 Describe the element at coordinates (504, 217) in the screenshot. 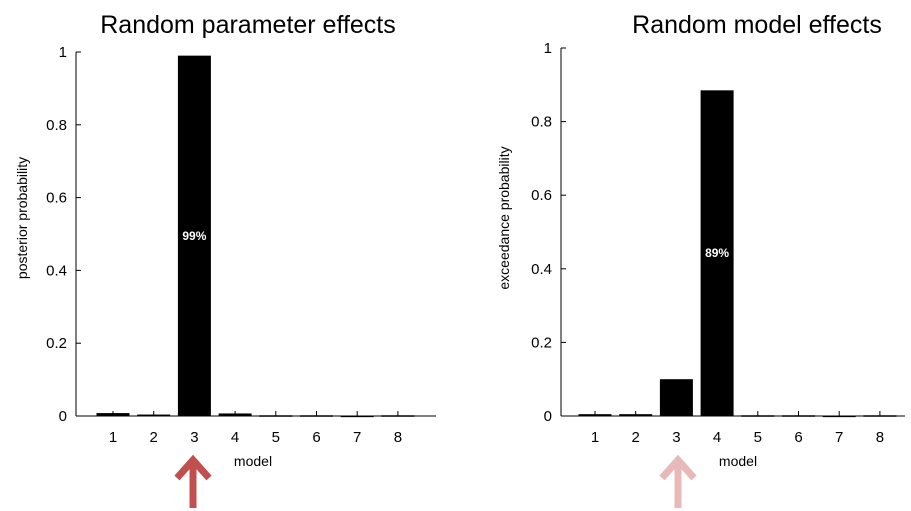

I see `y-axis-label: exceedance probability` at that location.